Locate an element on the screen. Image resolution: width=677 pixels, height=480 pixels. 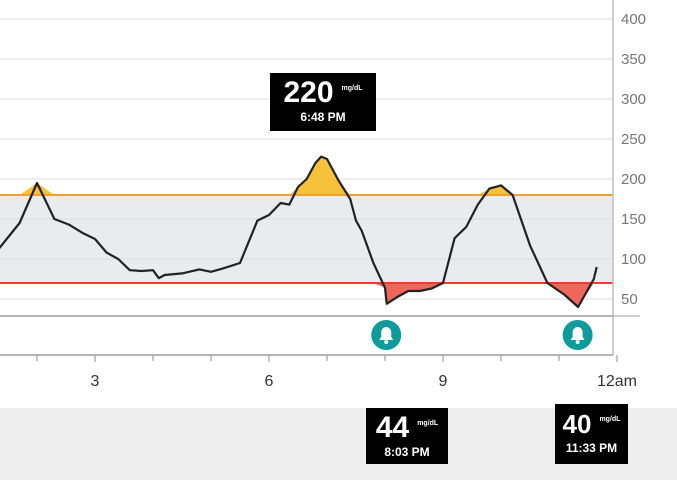
y-tick-label: 50 is located at coordinates (629, 299).